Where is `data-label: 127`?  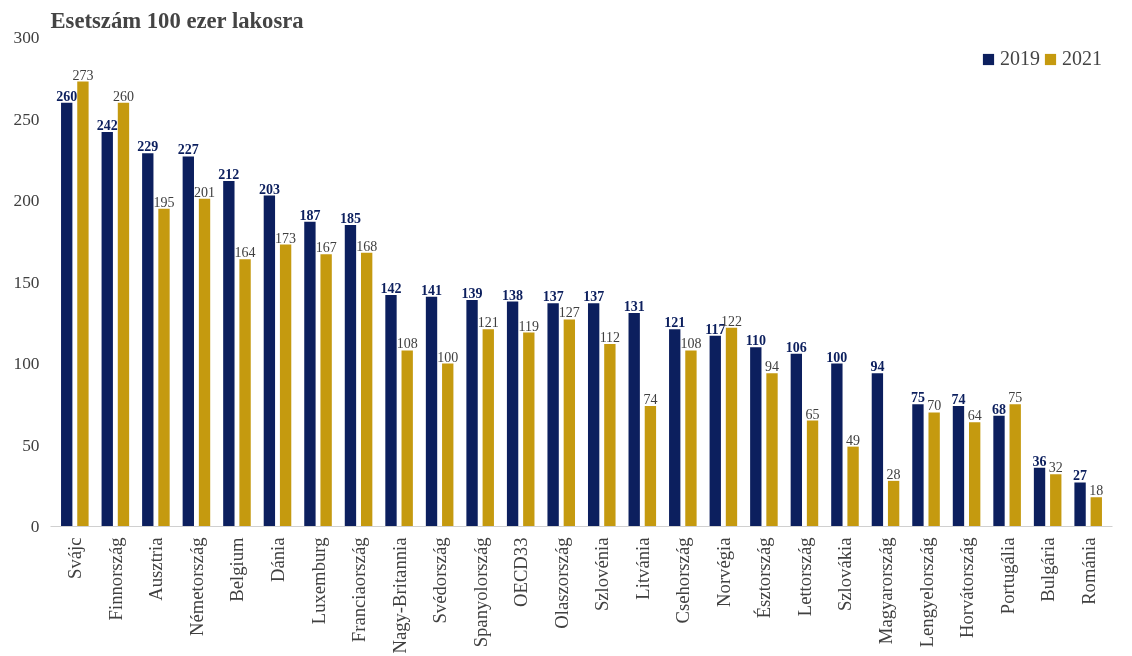 data-label: 127 is located at coordinates (569, 313).